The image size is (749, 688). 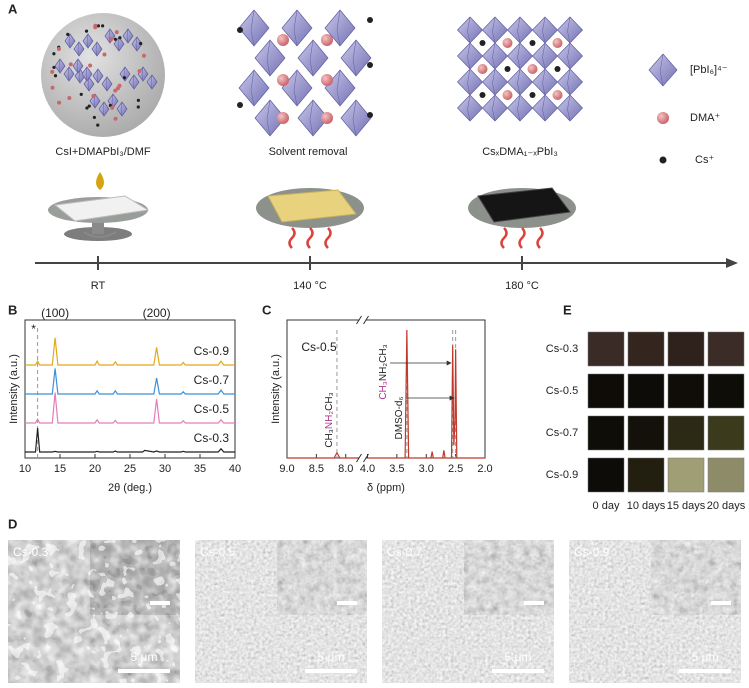 I want to click on column-label: 20 days, so click(x=726, y=506).